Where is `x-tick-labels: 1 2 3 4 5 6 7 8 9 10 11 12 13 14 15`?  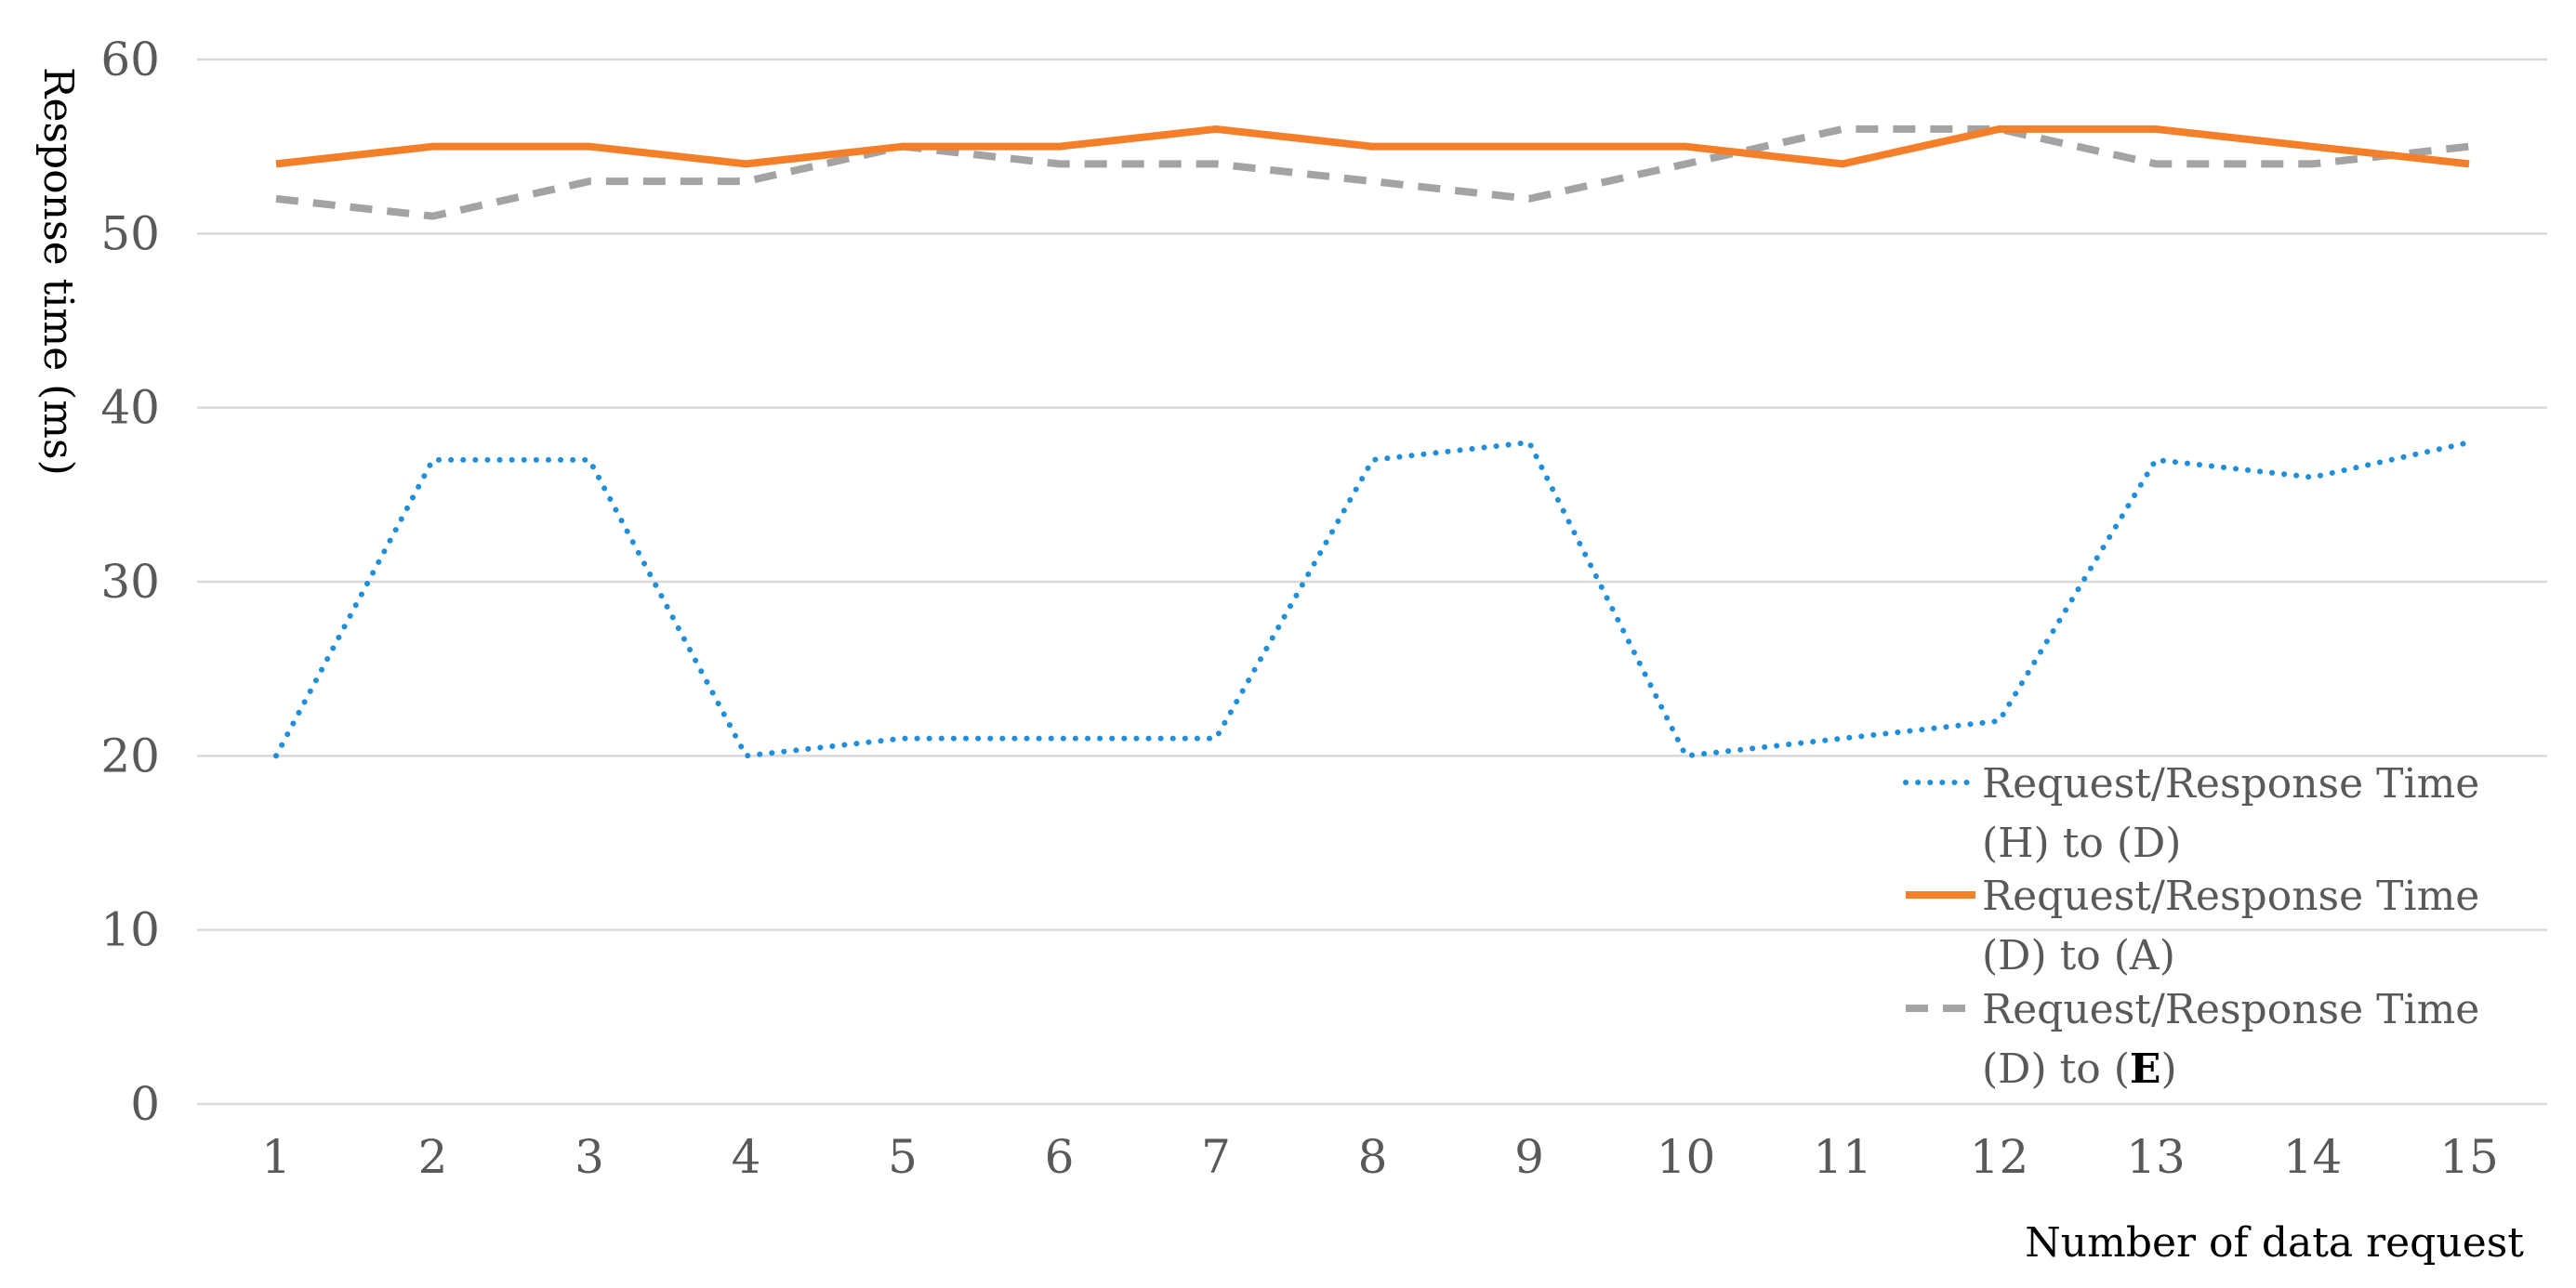
x-tick-labels: 1 2 3 4 5 6 7 8 9 10 11 12 13 14 15 is located at coordinates (1380, 1157).